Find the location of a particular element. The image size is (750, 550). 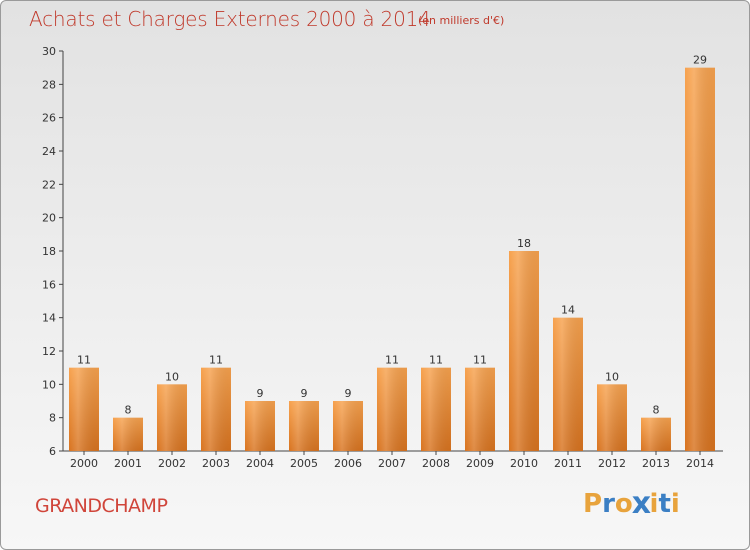

y-tick-label: 10 is located at coordinates (49, 384).